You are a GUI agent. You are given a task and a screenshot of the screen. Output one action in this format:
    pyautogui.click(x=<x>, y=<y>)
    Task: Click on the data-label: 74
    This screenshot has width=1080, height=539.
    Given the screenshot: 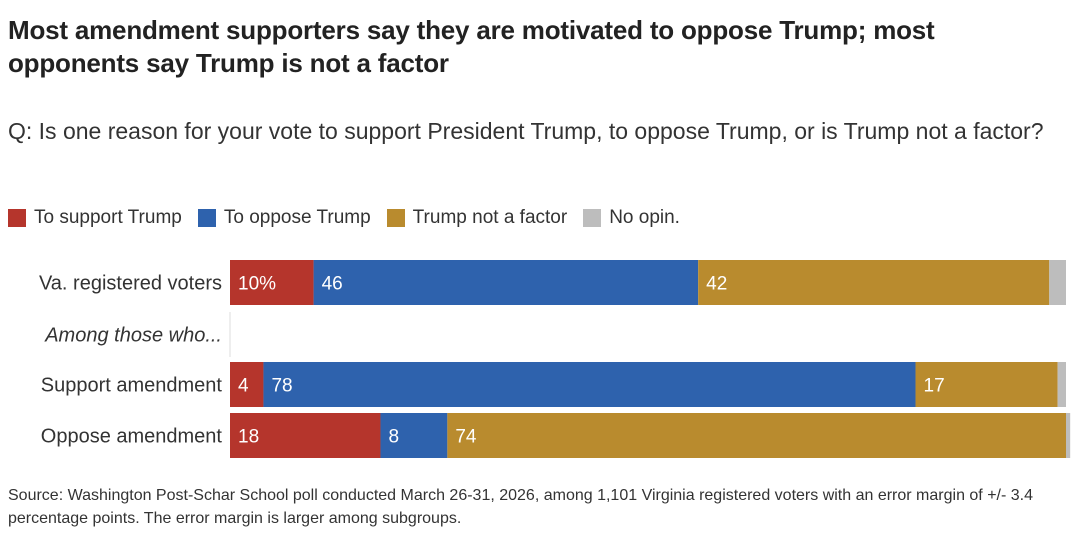 What is the action you would take?
    pyautogui.click(x=466, y=437)
    